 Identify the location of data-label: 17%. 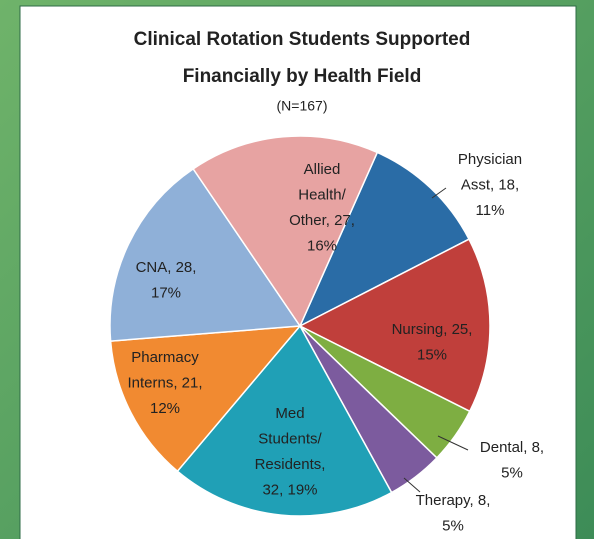
(166, 292).